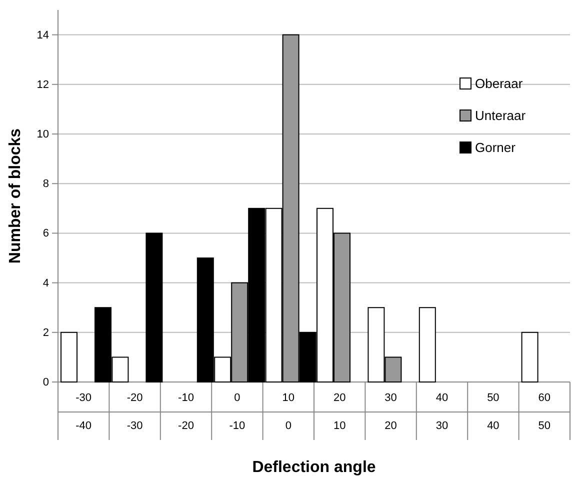  I want to click on legend-label: Gorner, so click(495, 147).